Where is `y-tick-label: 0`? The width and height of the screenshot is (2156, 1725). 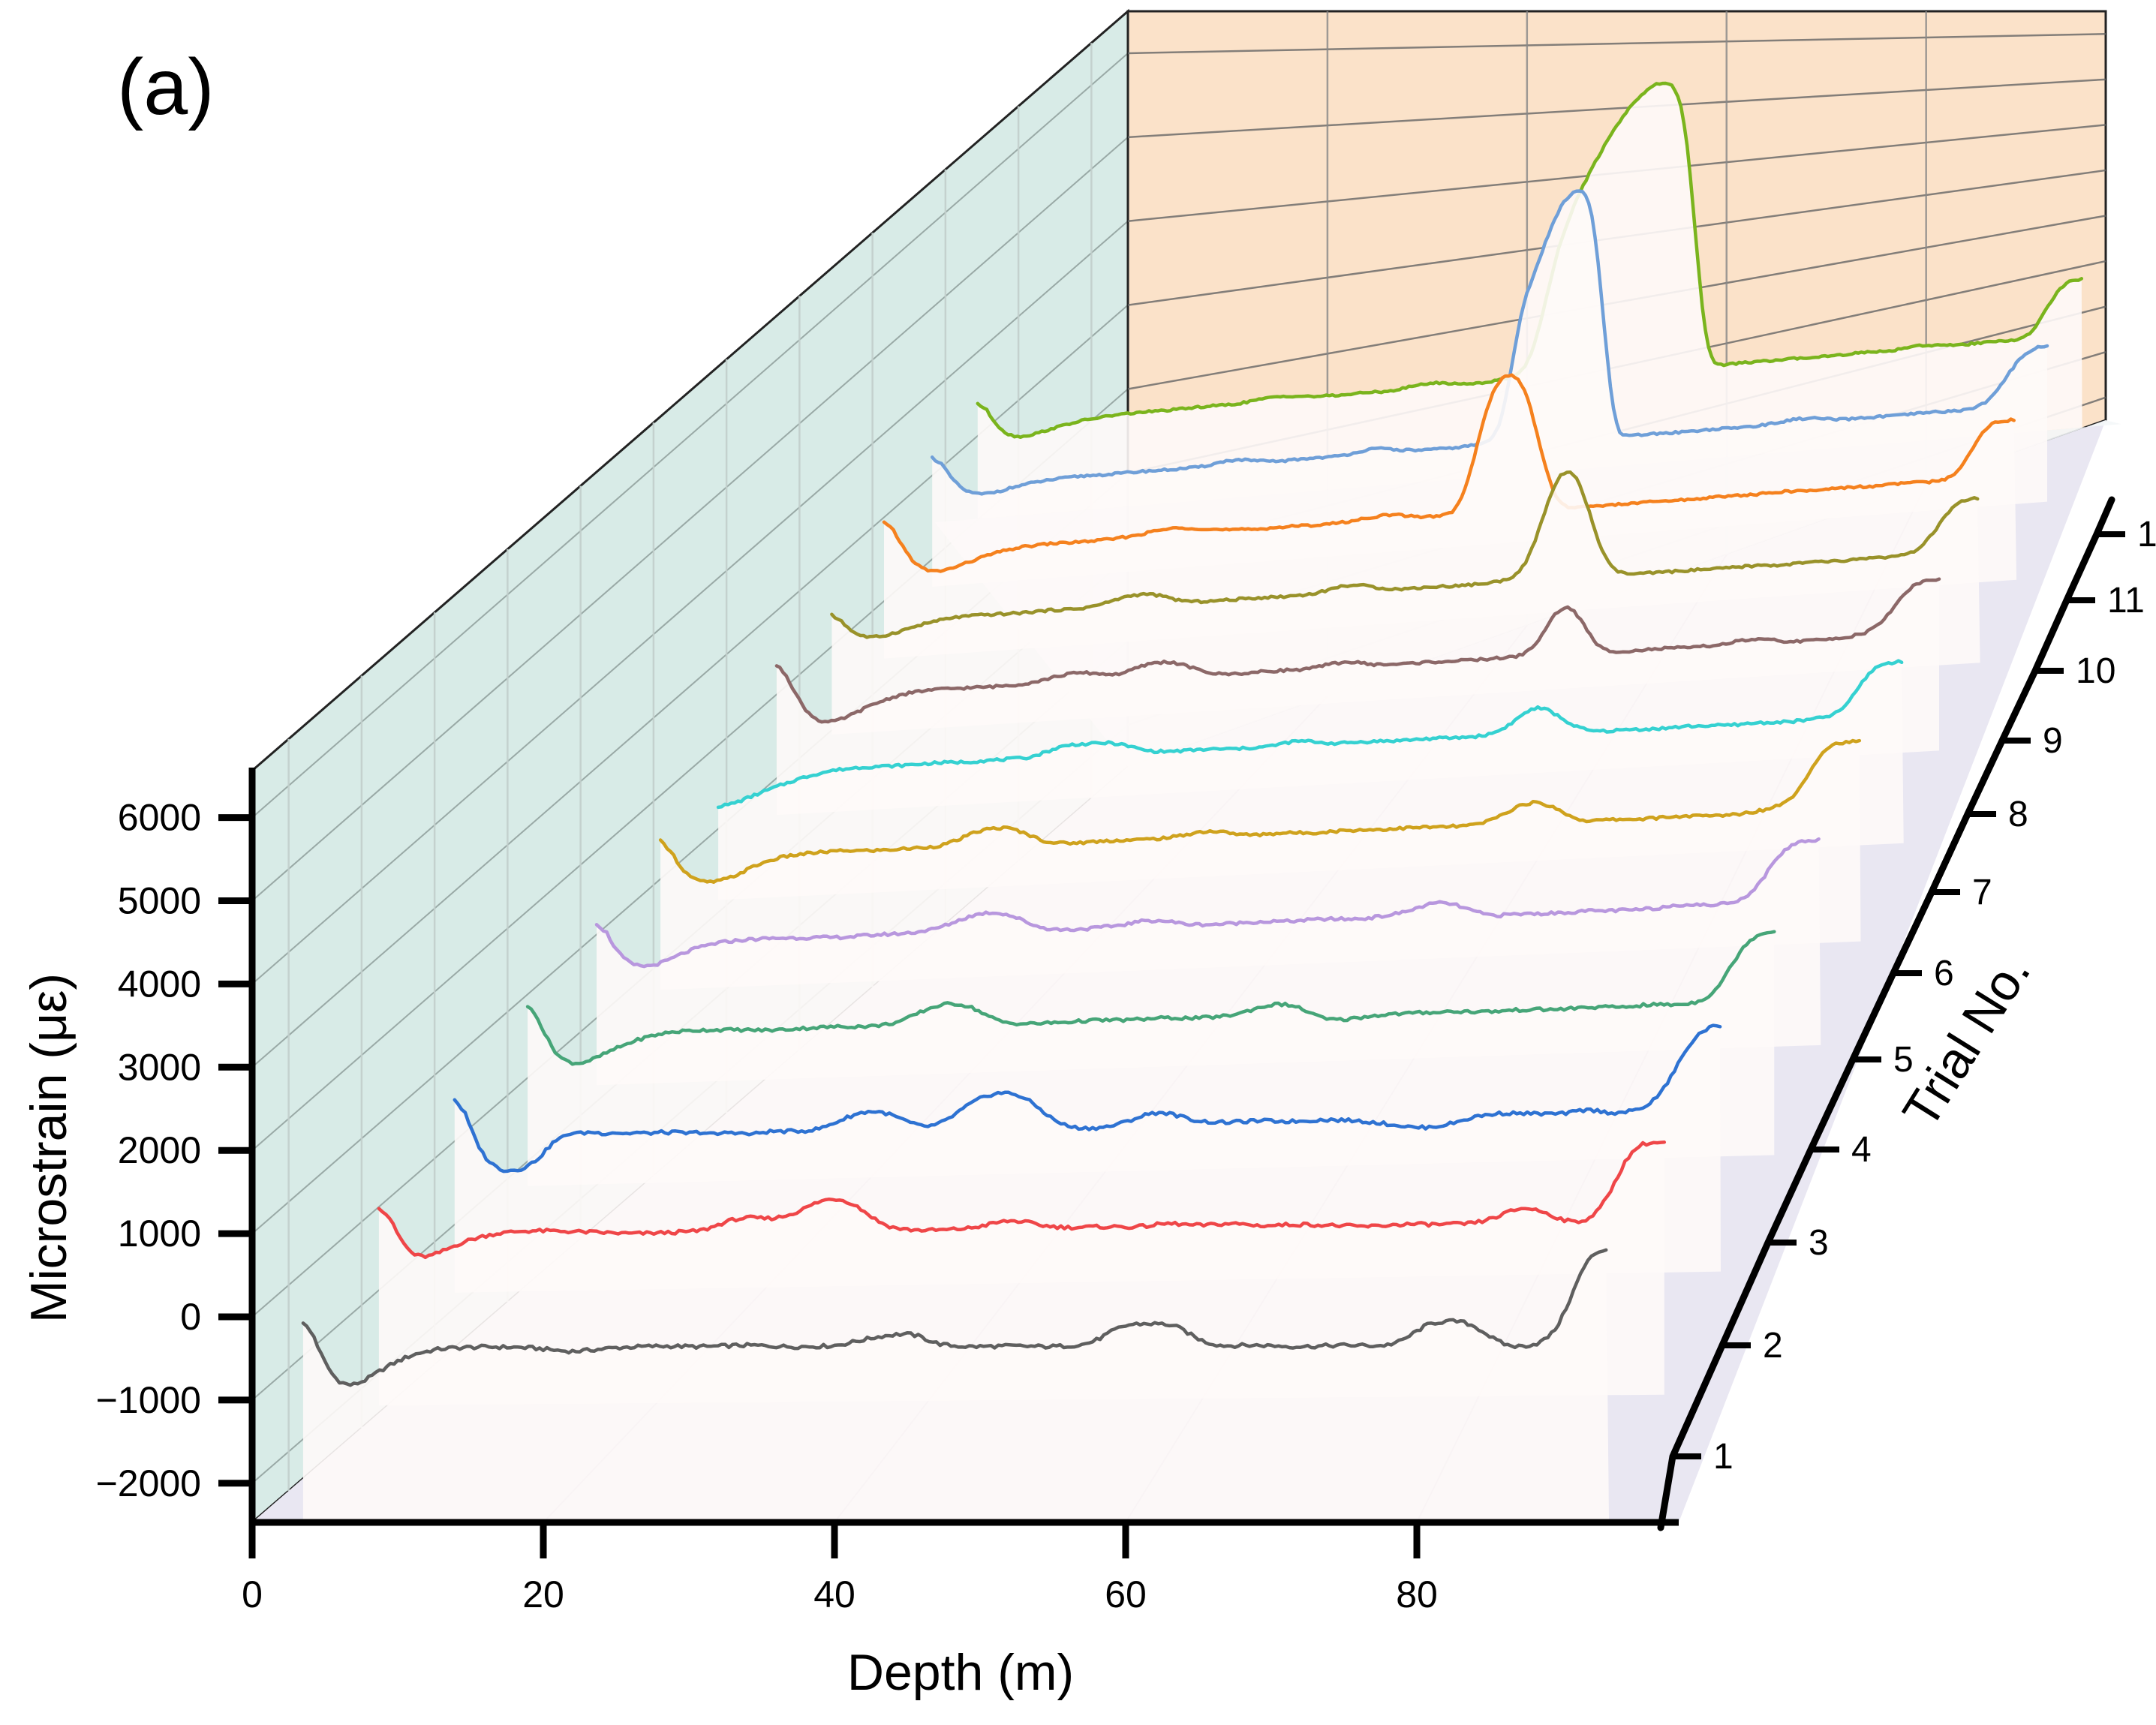
y-tick-label: 0 is located at coordinates (190, 1317).